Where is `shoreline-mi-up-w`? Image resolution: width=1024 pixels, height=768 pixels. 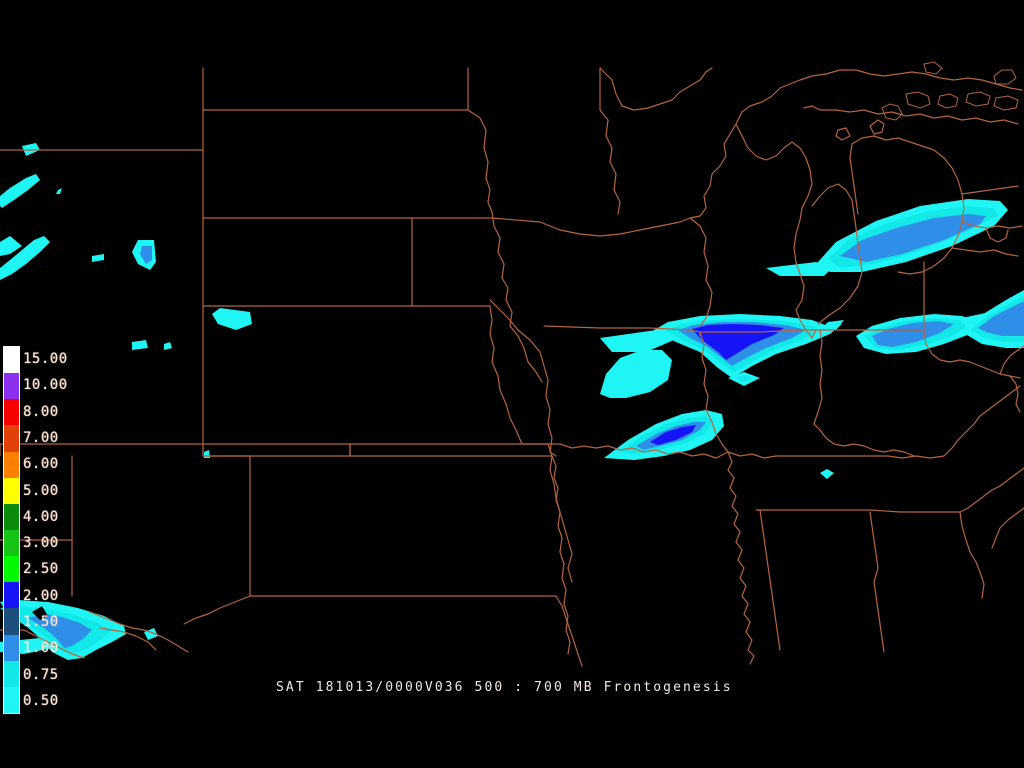 shoreline-mi-up-w is located at coordinates (812, 108).